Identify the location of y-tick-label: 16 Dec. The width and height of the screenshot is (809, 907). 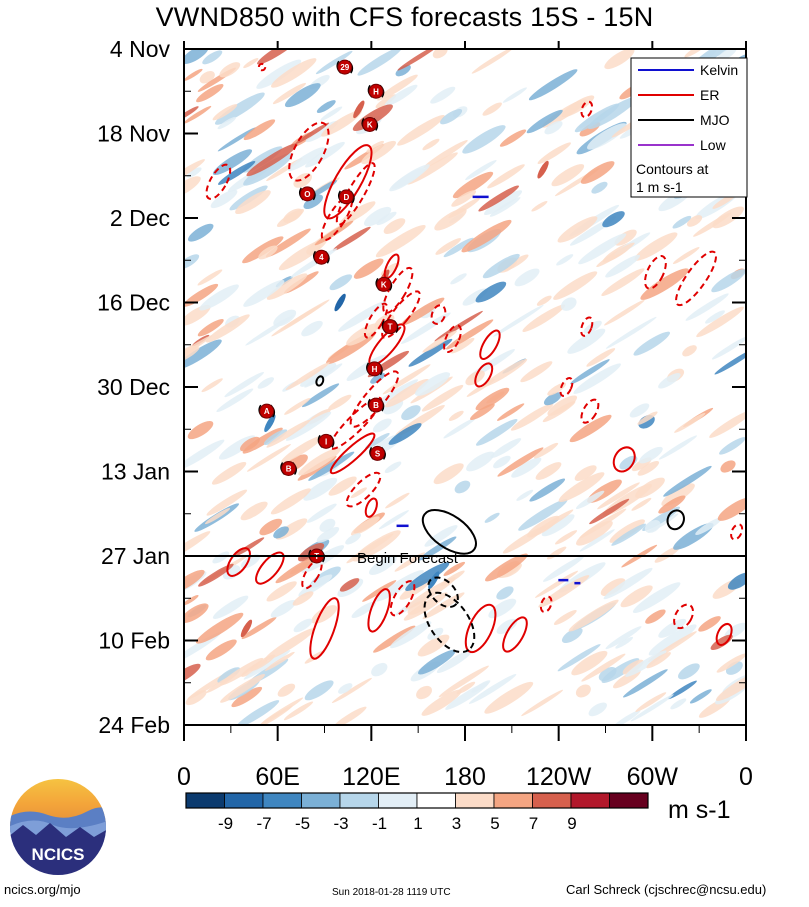
(133, 303).